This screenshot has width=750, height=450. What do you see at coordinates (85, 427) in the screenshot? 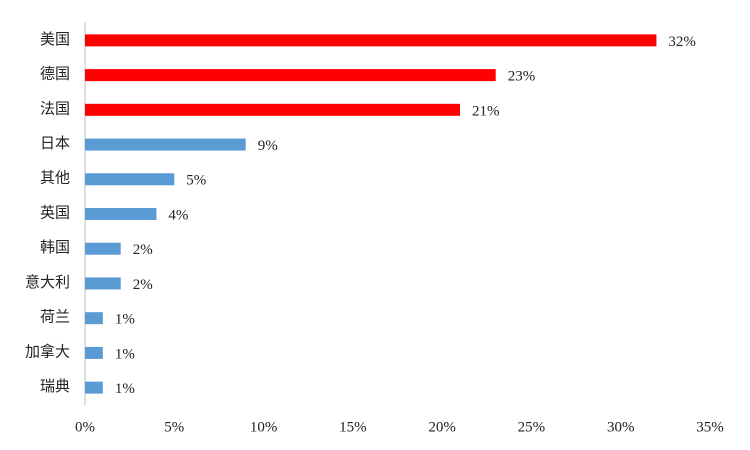
I see `x-tick-label: 0%` at bounding box center [85, 427].